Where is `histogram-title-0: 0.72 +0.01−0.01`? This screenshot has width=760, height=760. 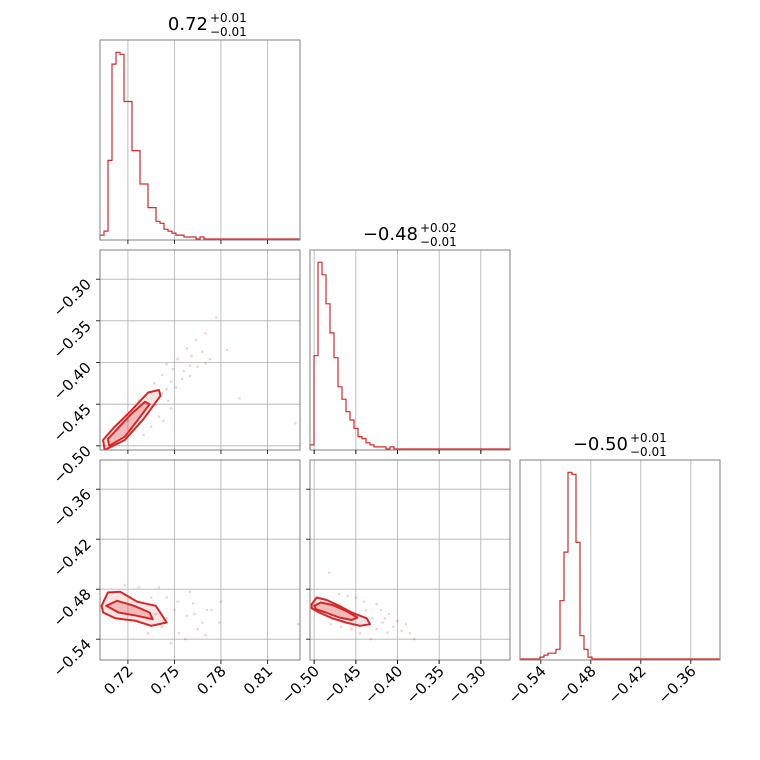
histogram-title-0: 0.72 +0.01−0.01 is located at coordinates (207, 25).